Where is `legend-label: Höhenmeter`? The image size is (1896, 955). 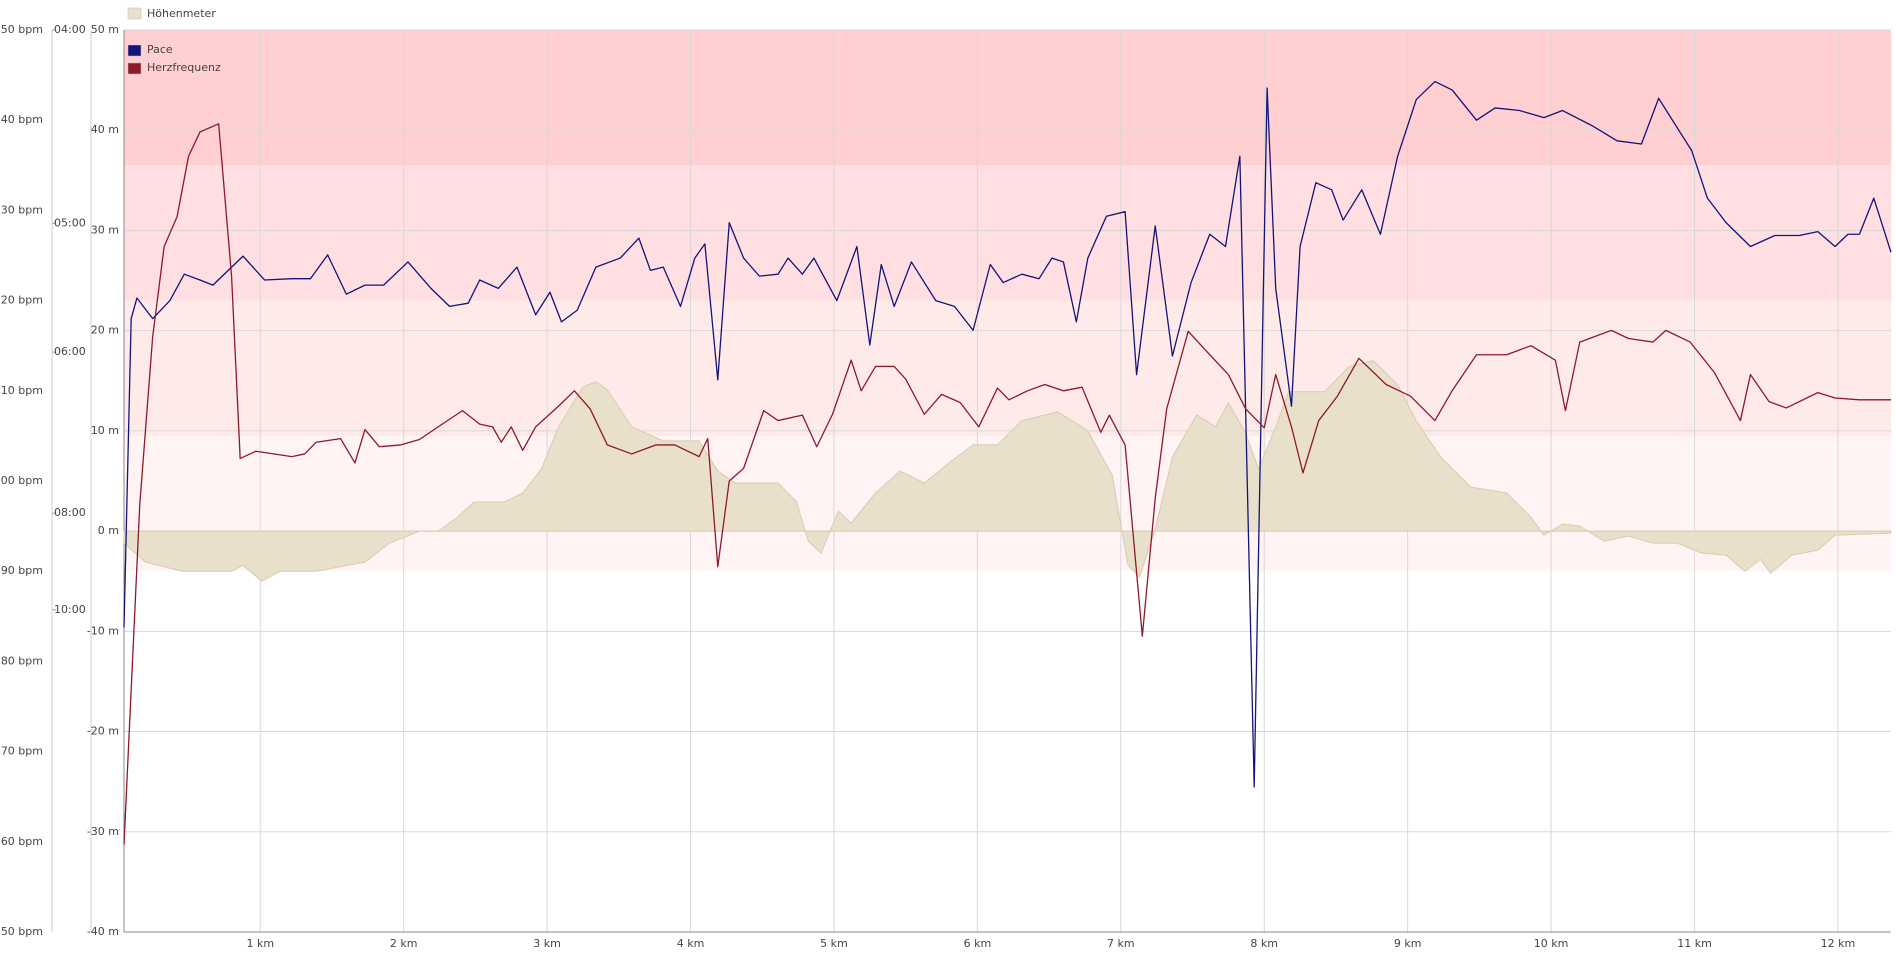 legend-label: Höhenmeter is located at coordinates (181, 13).